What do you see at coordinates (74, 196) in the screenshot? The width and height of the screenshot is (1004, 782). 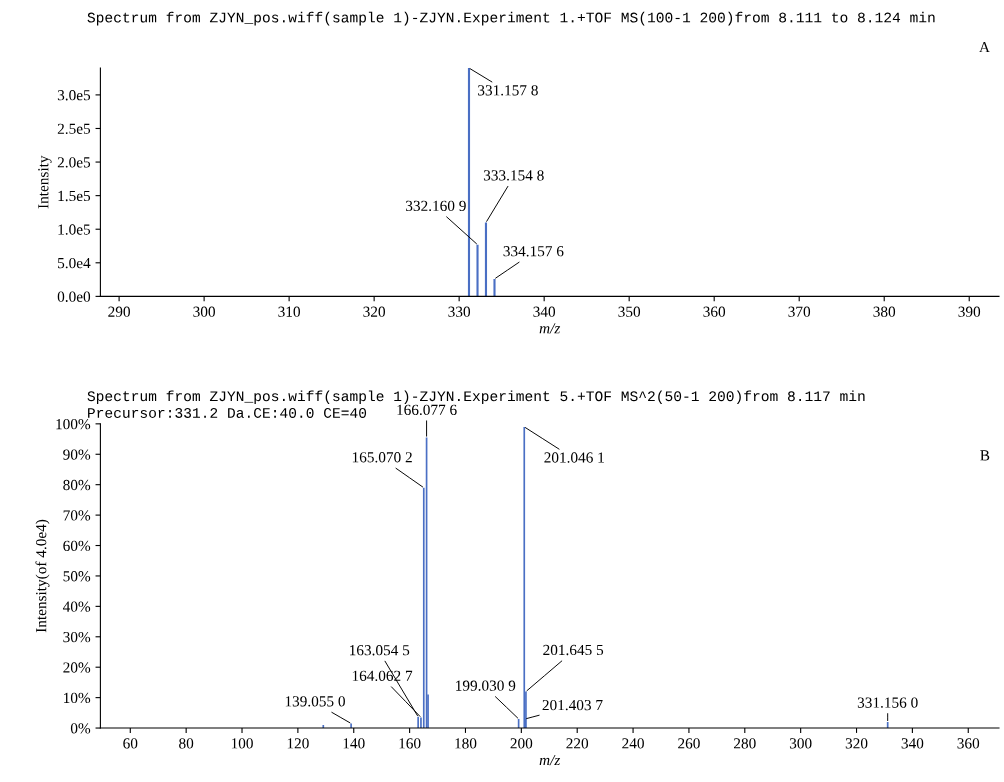 I see `y-tick-label: 1.5e5` at bounding box center [74, 196].